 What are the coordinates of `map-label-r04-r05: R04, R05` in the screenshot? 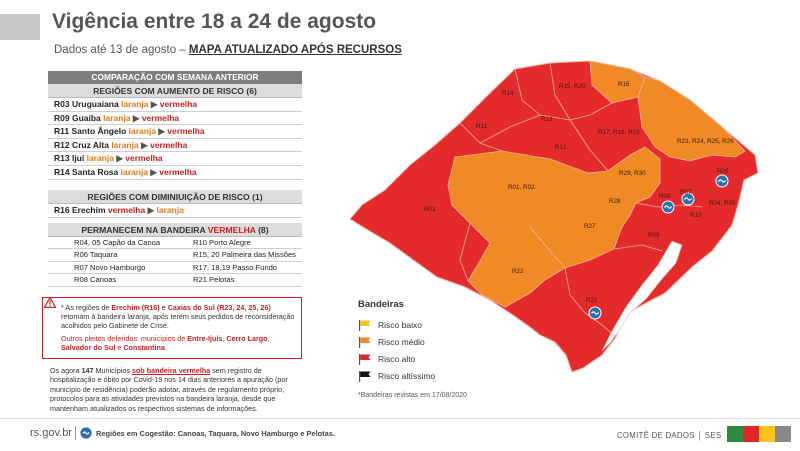 It's located at (722, 203).